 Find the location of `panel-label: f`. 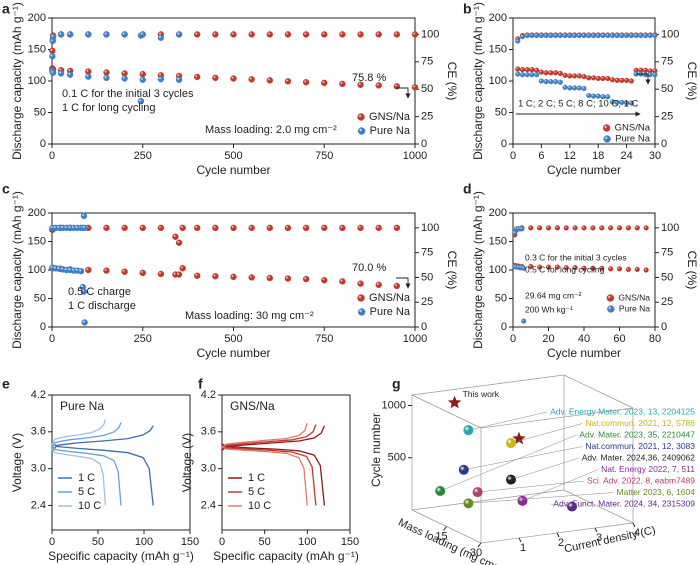

panel-label: f is located at coordinates (200, 384).